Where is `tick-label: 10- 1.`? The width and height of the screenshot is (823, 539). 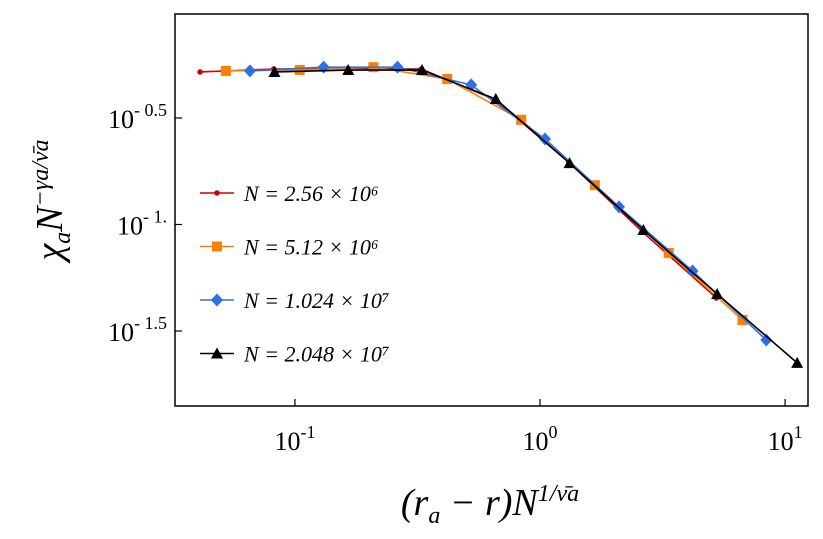 tick-label: 10- 1. is located at coordinates (142, 223).